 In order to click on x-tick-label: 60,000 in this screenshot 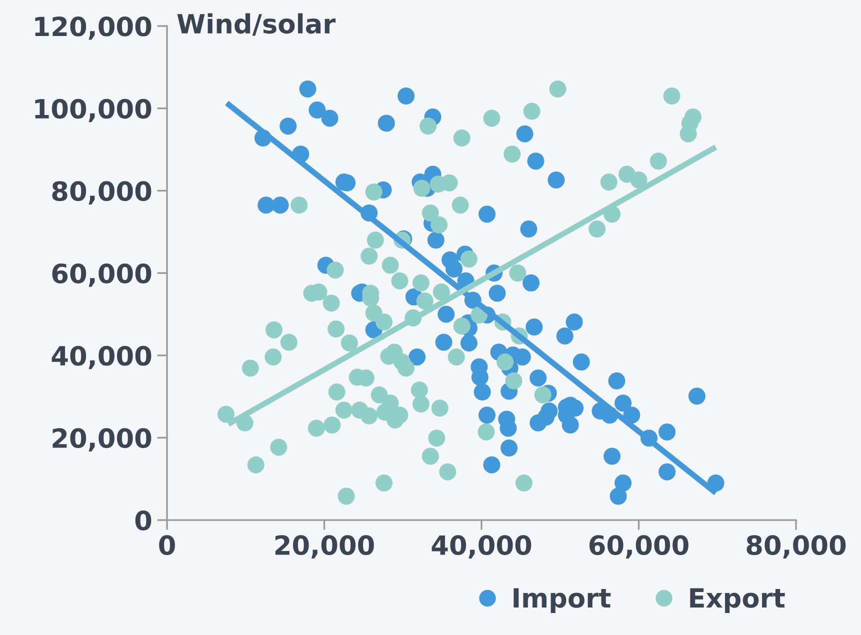, I will do `click(638, 546)`.